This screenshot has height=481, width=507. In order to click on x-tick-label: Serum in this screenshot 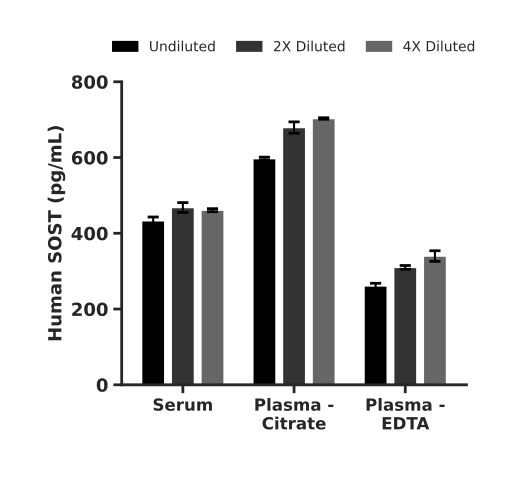, I will do `click(183, 404)`.